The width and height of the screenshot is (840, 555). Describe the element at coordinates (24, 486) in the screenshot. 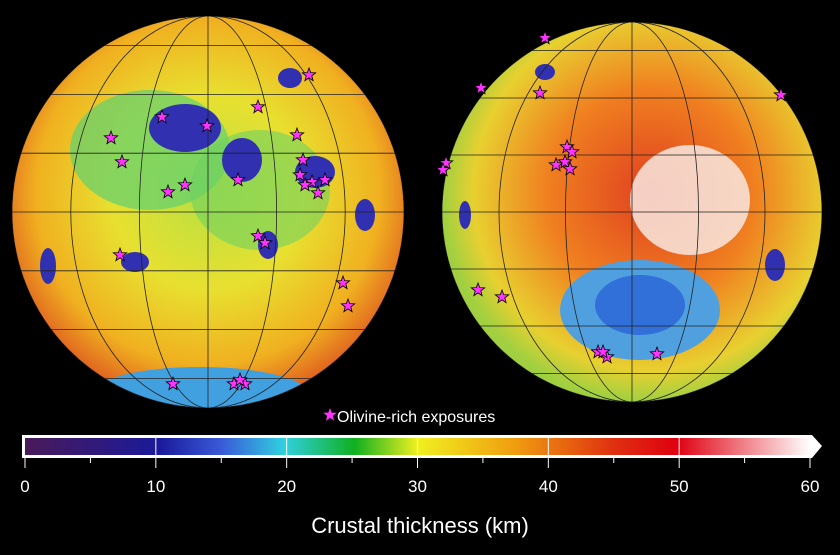

I see `colorbar-tick-label: 0` at that location.